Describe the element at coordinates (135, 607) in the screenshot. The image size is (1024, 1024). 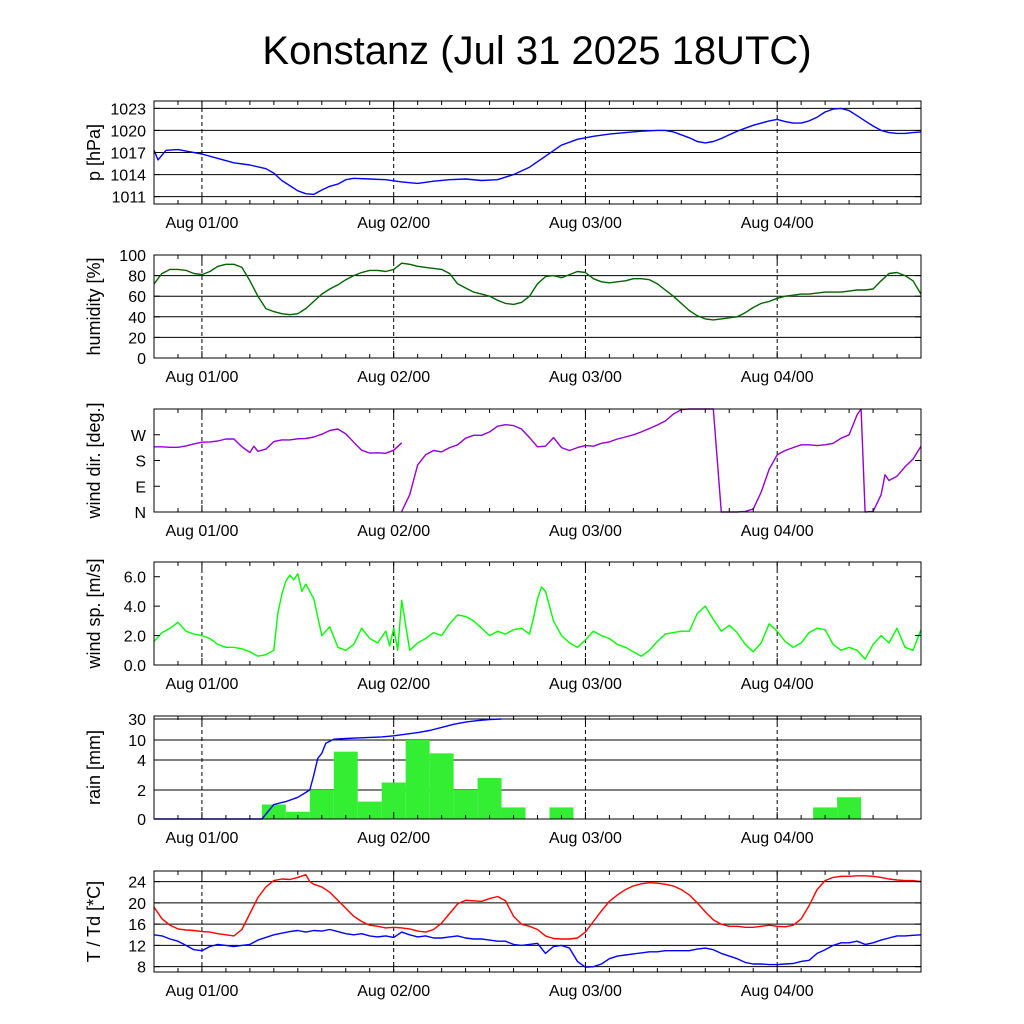
I see `y-tick-label: 4.0` at that location.